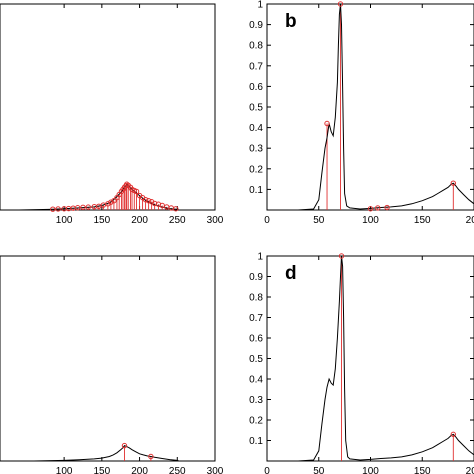 The width and height of the screenshot is (474, 474). I want to click on panel-label: b, so click(291, 21).